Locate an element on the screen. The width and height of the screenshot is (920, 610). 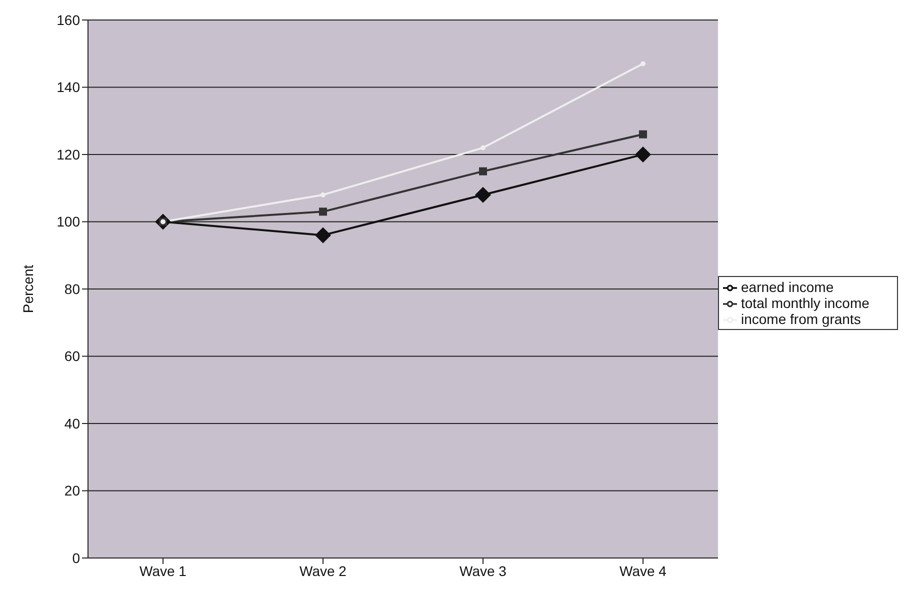
y-tick-label: 140 is located at coordinates (68, 87).